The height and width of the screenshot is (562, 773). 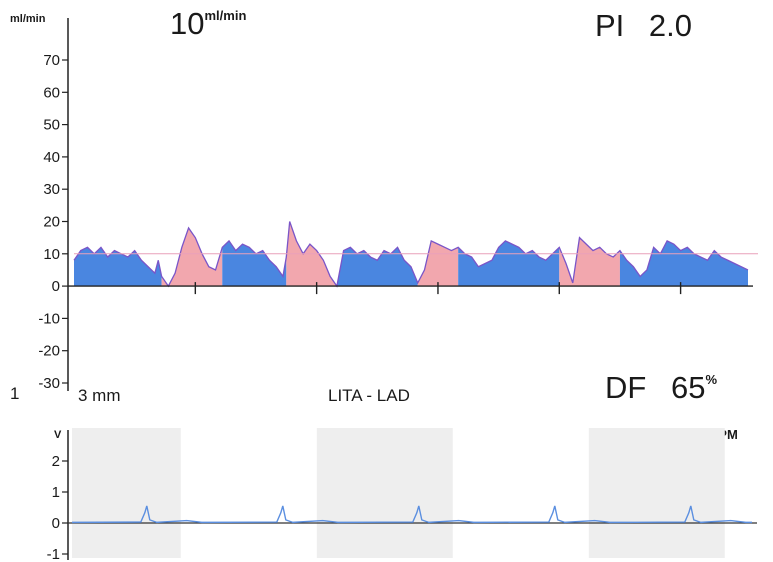 What do you see at coordinates (670, 25) in the screenshot?
I see `pi-value: 2.0` at bounding box center [670, 25].